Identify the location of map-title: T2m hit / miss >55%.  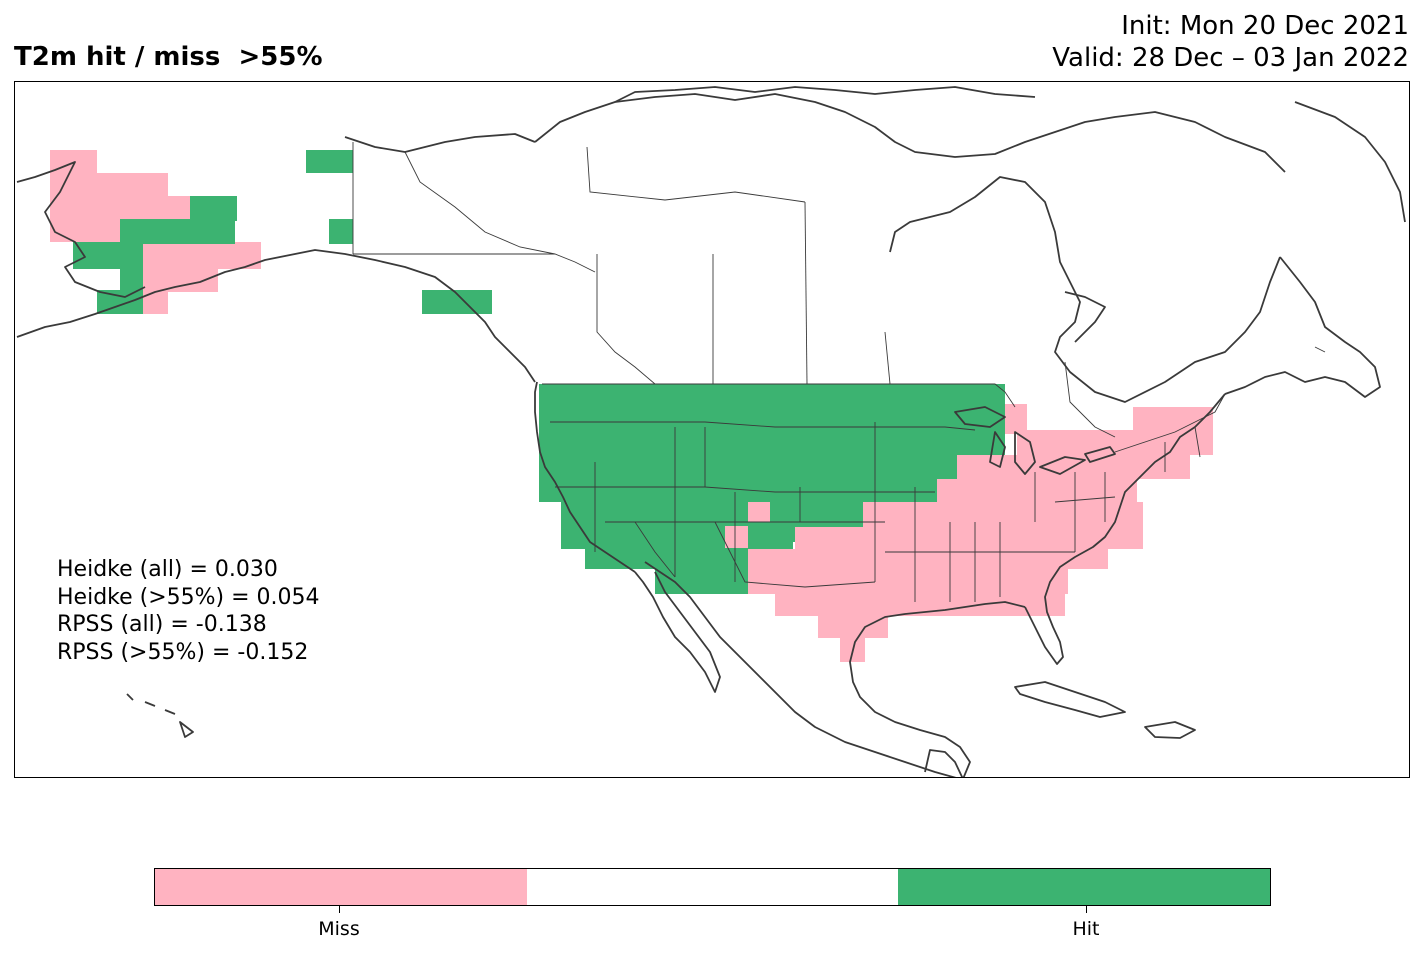
(168, 57).